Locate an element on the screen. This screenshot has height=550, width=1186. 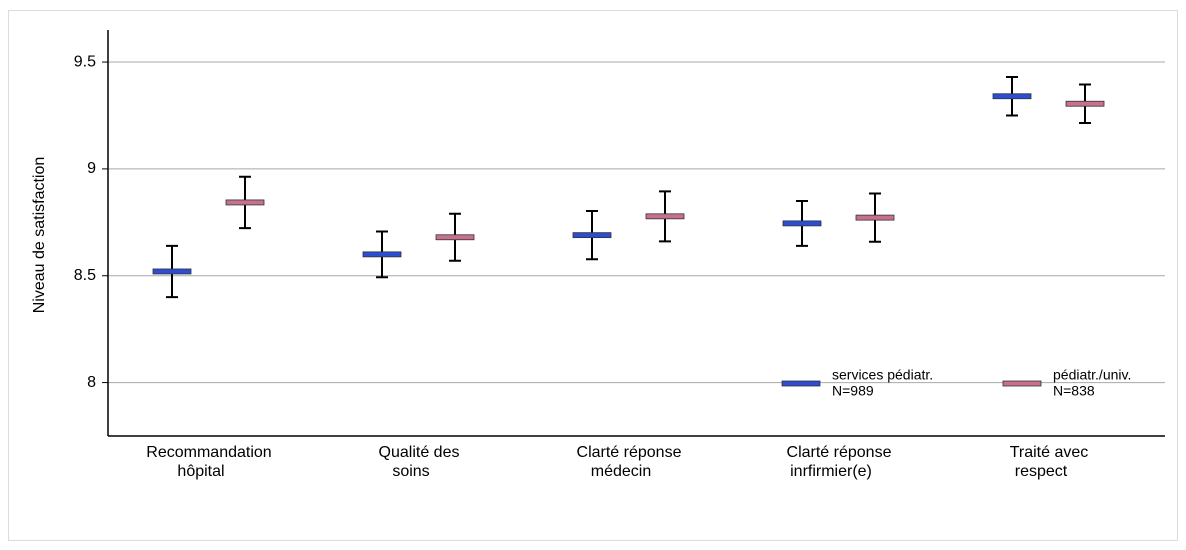
y-tick-label: 8.5 is located at coordinates (85, 275).